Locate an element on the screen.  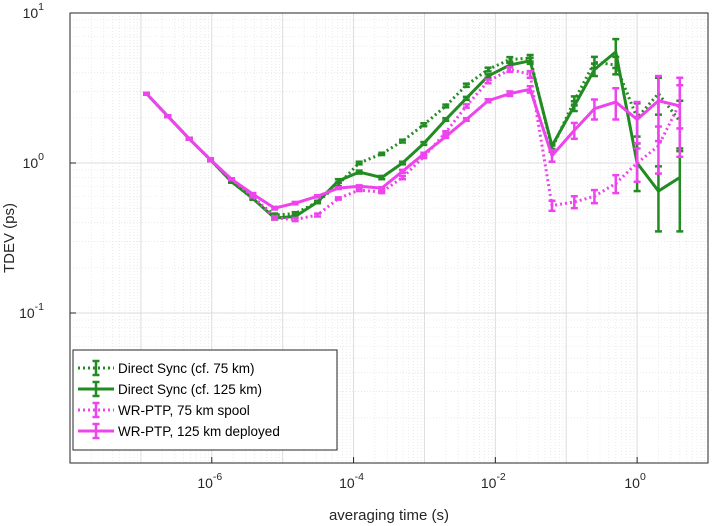
x-tick-exponent: -4 is located at coordinates (359, 477).